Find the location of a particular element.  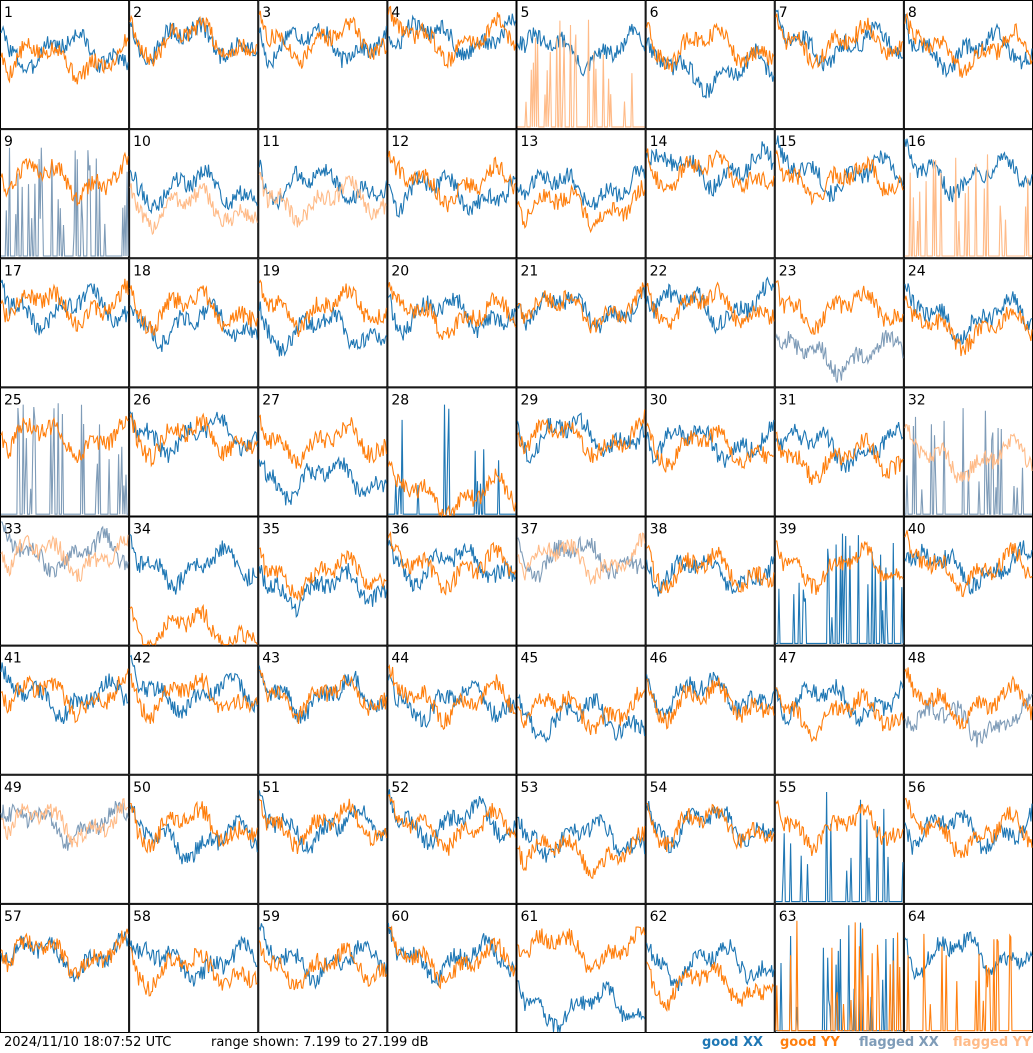

panel-50: 50 is located at coordinates (194, 839).